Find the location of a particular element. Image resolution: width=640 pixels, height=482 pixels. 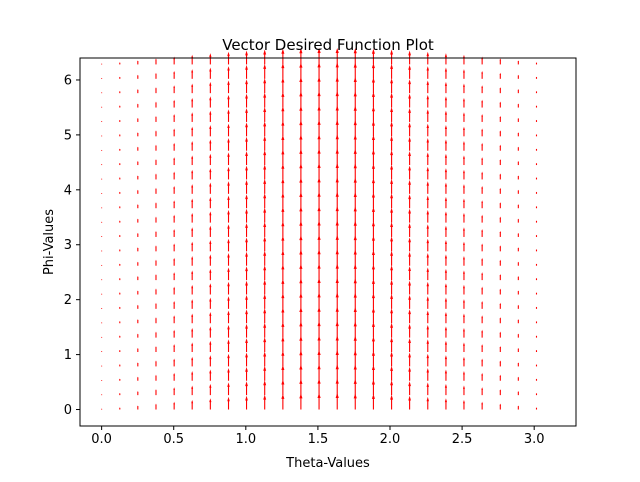

y-tick-label: 5 is located at coordinates (68, 135).